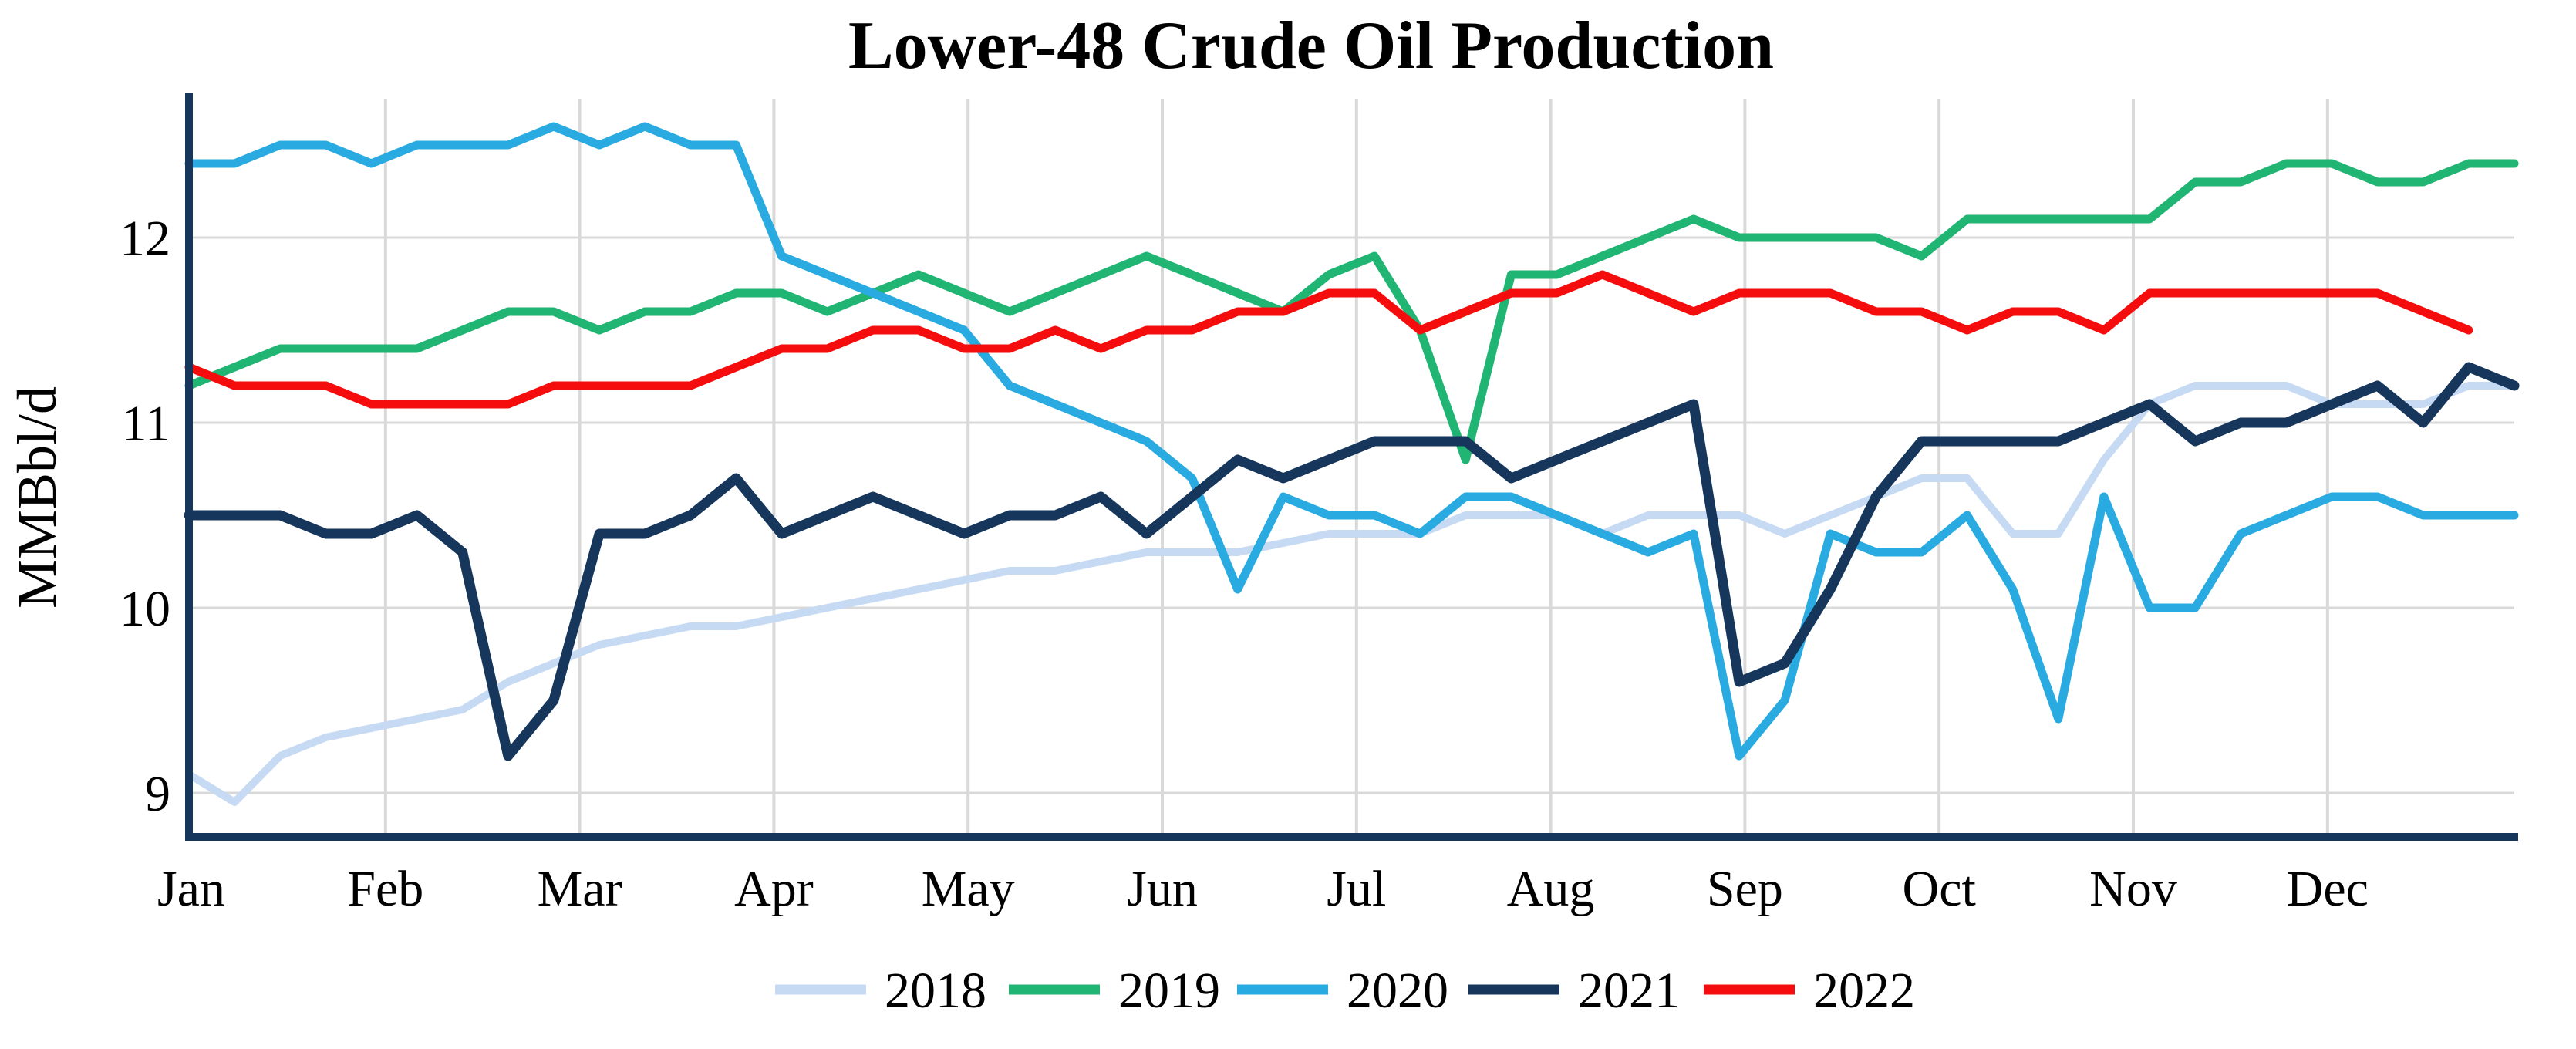 This screenshot has width=2576, height=1049. What do you see at coordinates (1864, 991) in the screenshot?
I see `legend-label-2022: 2022` at bounding box center [1864, 991].